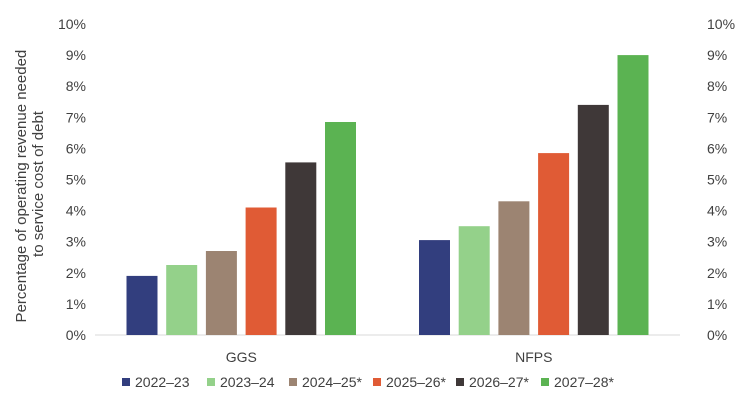  I want to click on y-tick-label-left: 9%, so click(76, 55).